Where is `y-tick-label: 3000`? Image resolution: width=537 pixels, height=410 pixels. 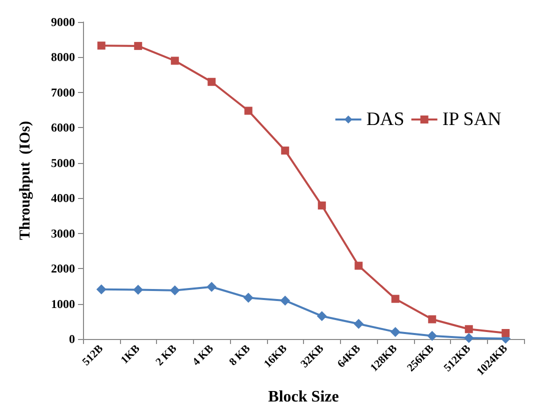
y-tick-label: 3000 is located at coordinates (63, 233).